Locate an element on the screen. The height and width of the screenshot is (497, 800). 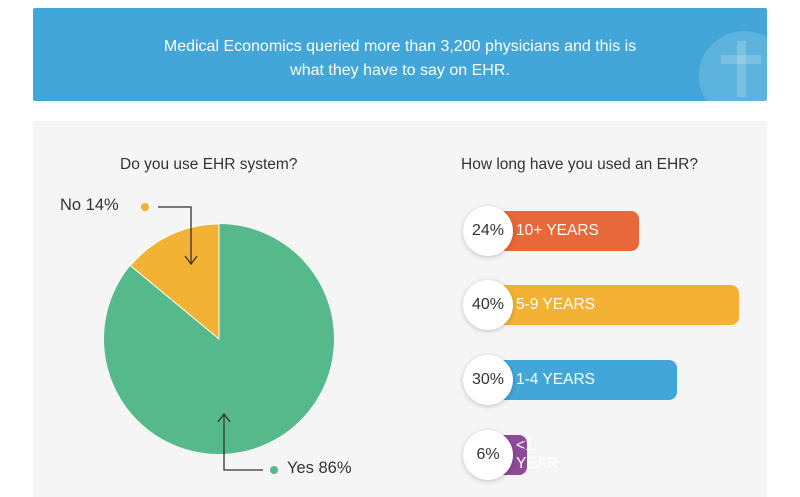
no-arrowhead is located at coordinates (191, 260).